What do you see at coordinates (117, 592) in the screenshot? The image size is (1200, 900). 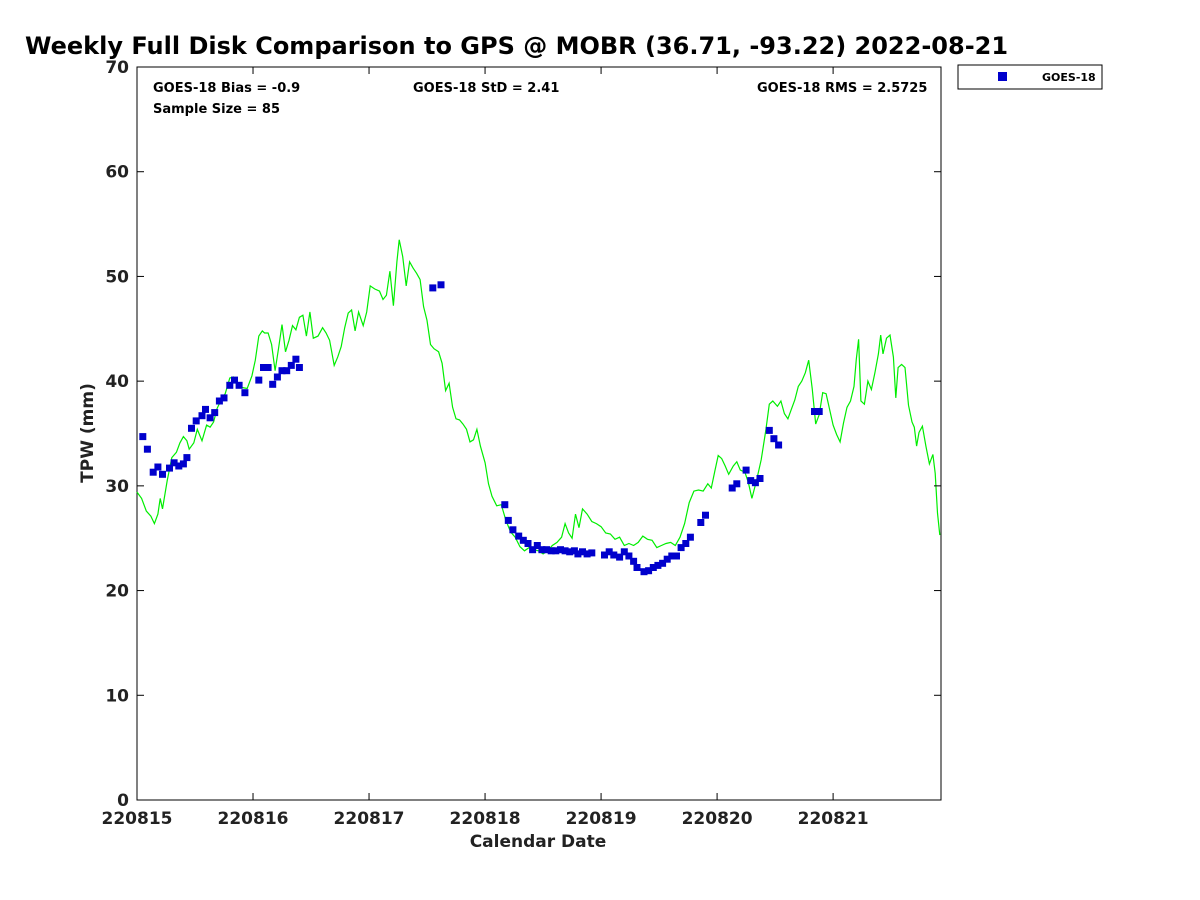 I see `y-tick-label: 20` at bounding box center [117, 592].